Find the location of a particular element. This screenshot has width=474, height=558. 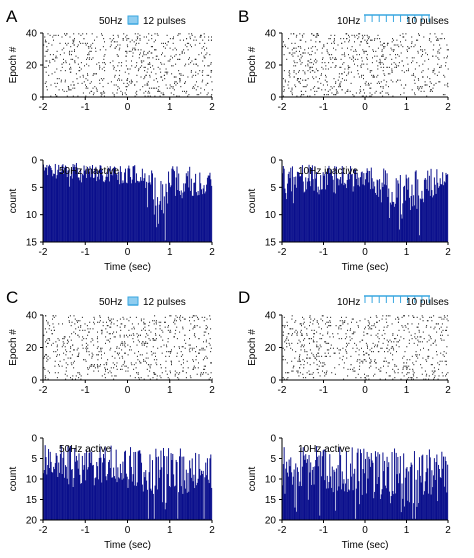

x-tick-label: 1 is located at coordinates (170, 107).